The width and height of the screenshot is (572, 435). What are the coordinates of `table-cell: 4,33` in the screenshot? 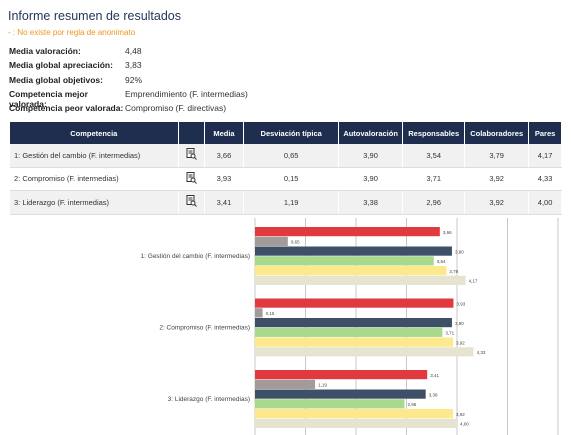 It's located at (545, 179).